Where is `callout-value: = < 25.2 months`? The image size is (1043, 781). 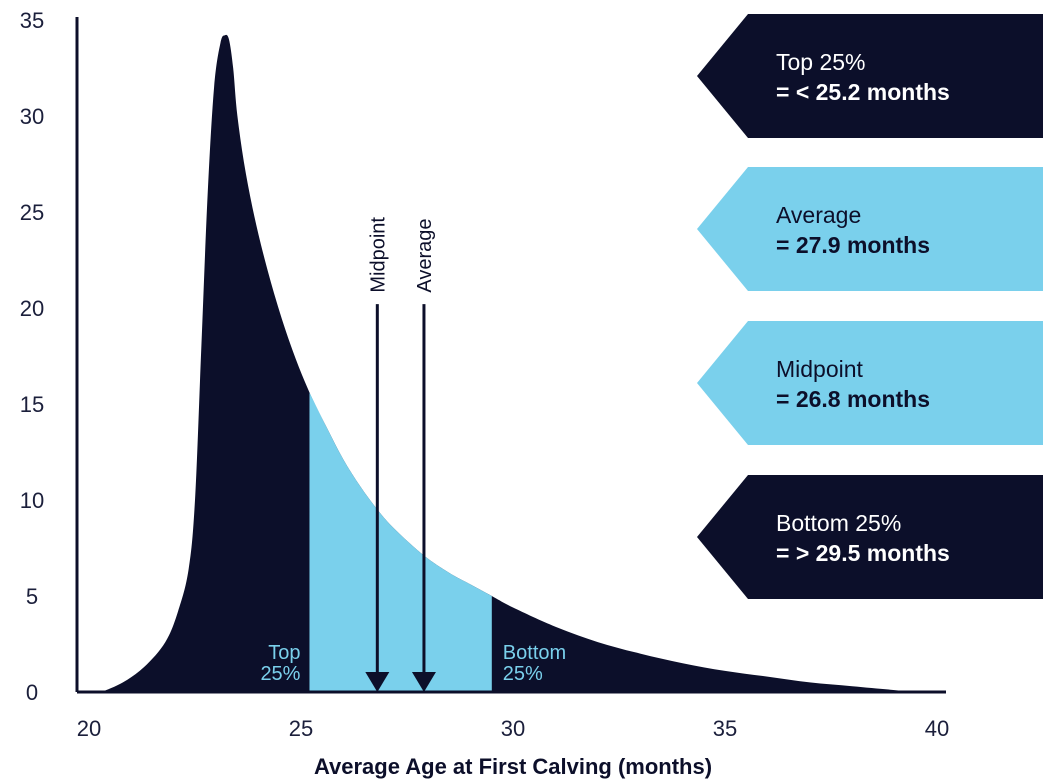 callout-value: = < 25.2 months is located at coordinates (863, 92).